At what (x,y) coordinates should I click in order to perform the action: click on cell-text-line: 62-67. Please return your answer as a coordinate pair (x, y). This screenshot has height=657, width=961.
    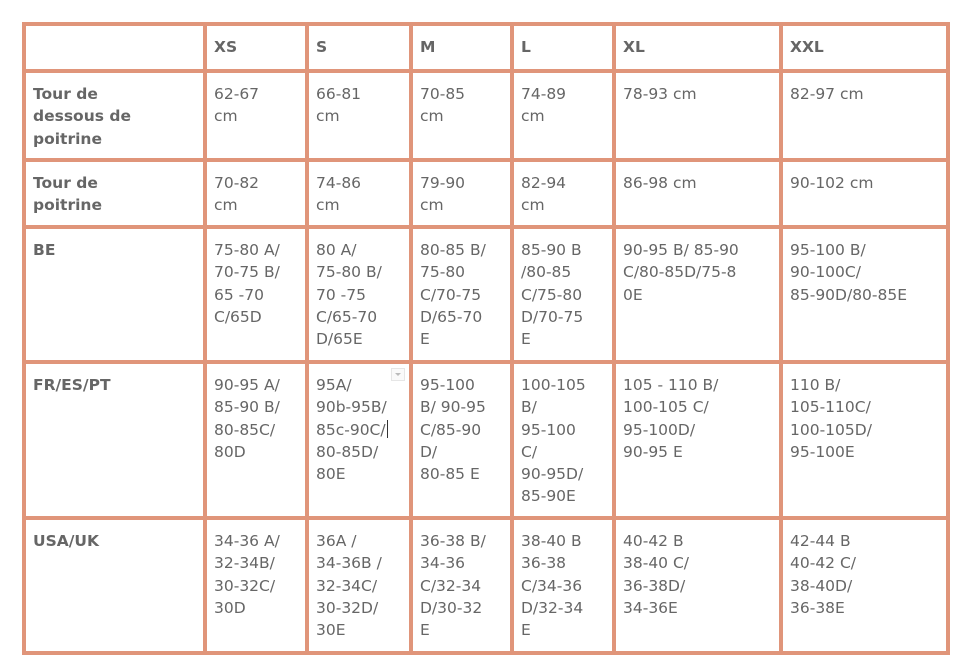
    Looking at the image, I should click on (237, 94).